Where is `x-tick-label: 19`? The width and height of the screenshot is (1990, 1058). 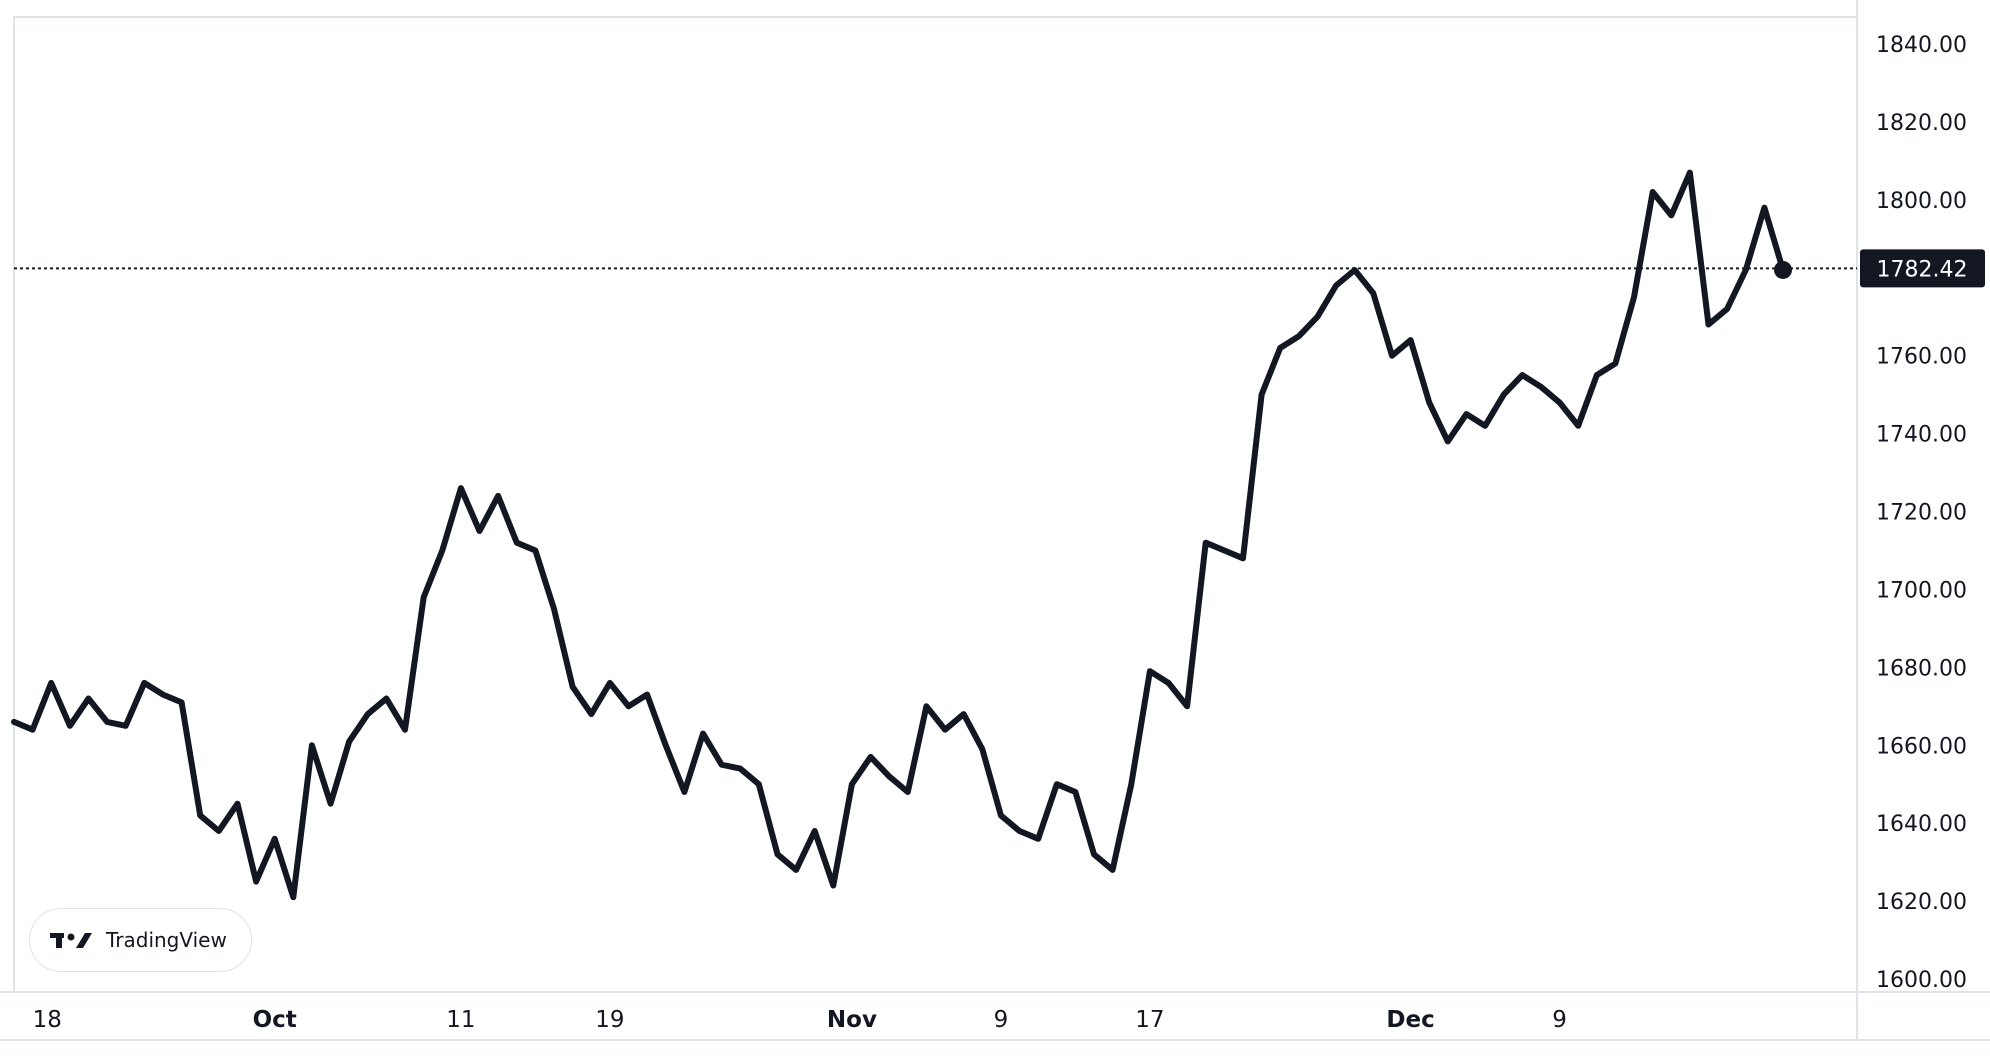 x-tick-label: 19 is located at coordinates (609, 1020).